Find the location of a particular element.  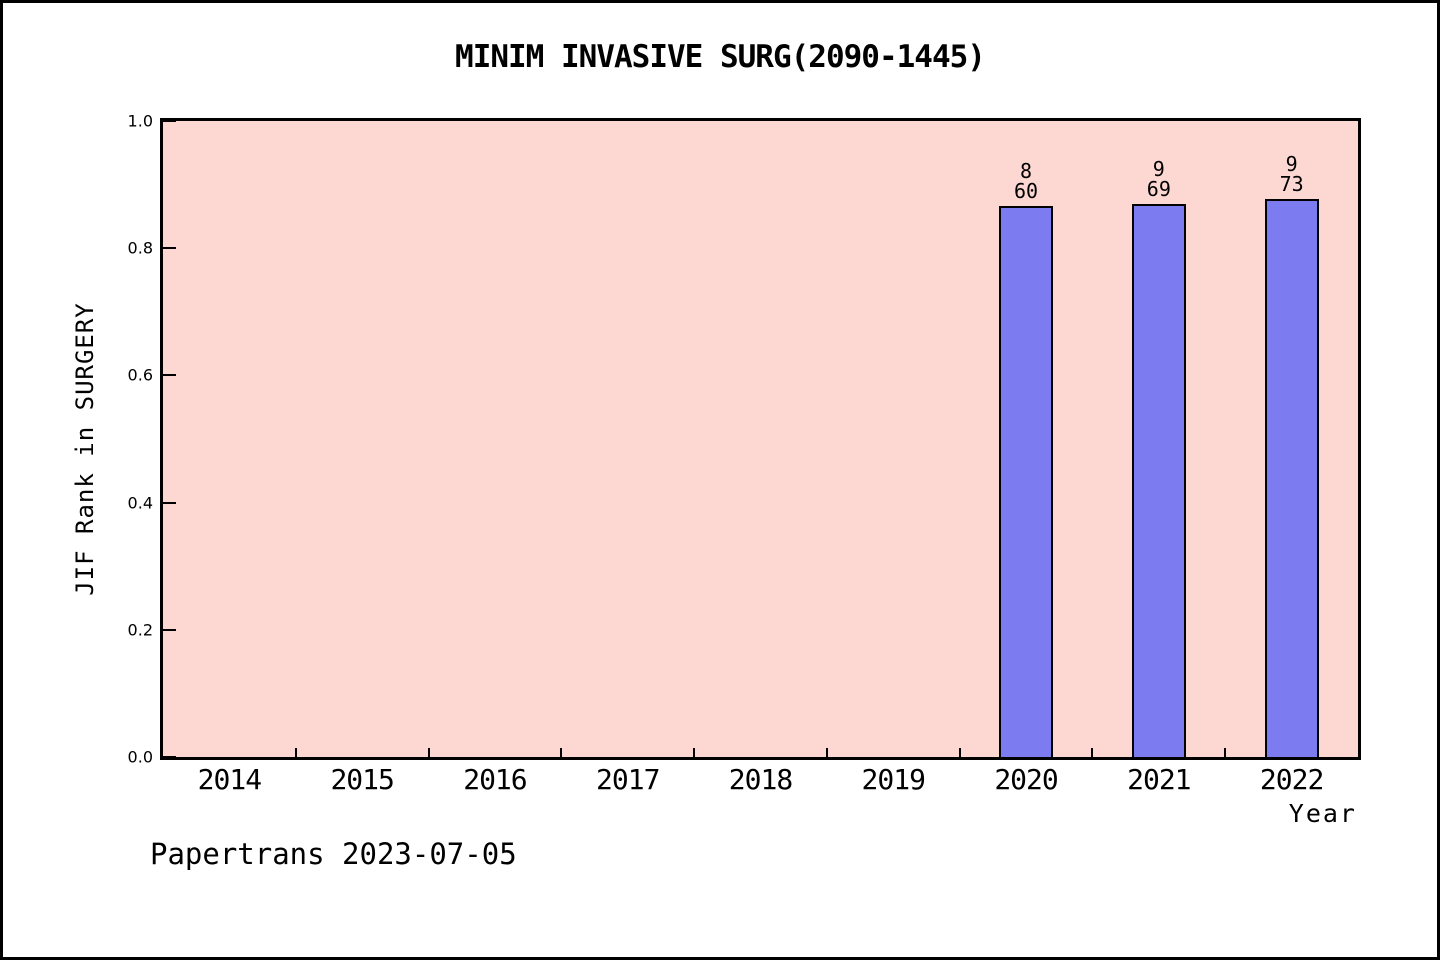

bar-value-label-2020: 8 60 is located at coordinates (1026, 181).